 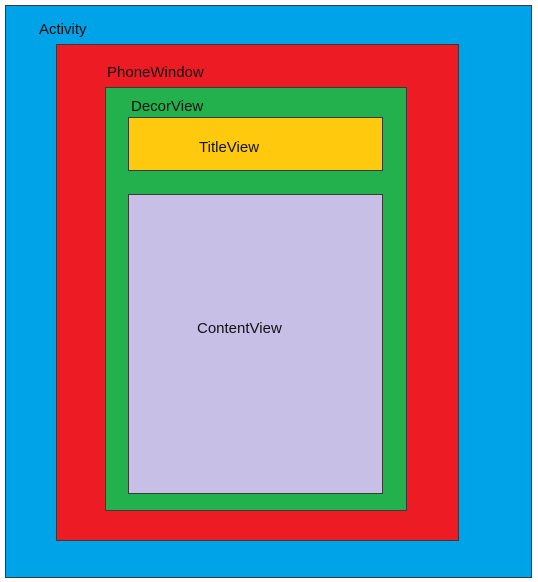 What do you see at coordinates (239, 328) in the screenshot?
I see `content-view-label: ContentView` at bounding box center [239, 328].